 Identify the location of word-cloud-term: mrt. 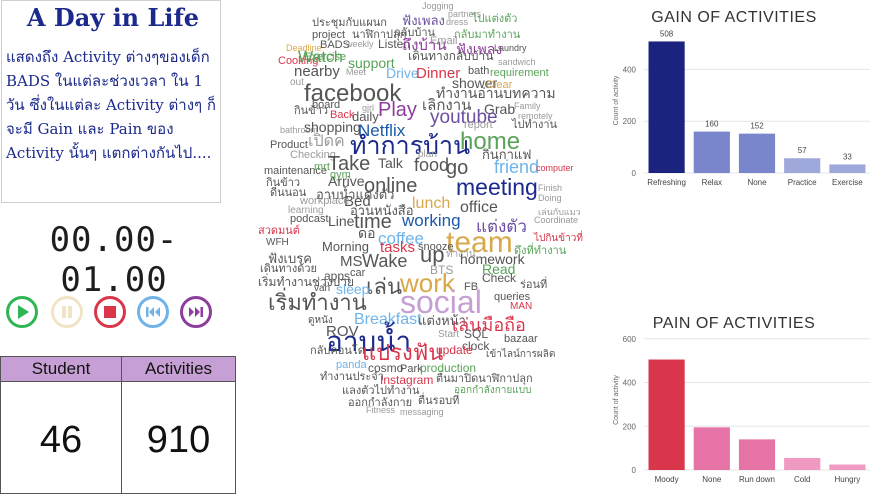
(322, 167).